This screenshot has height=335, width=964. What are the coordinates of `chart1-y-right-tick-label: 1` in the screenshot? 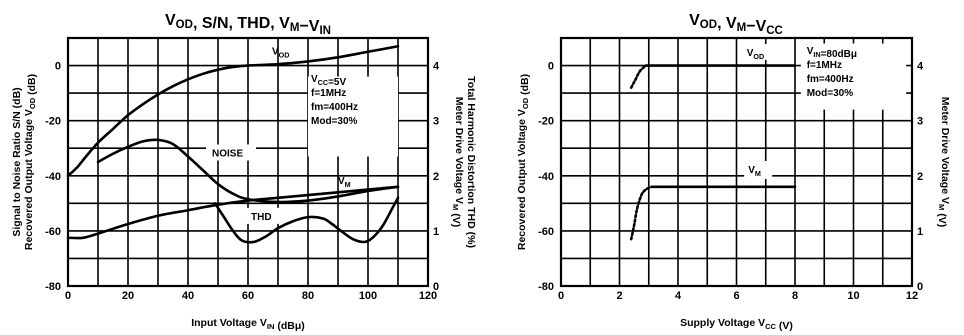 It's located at (436, 232).